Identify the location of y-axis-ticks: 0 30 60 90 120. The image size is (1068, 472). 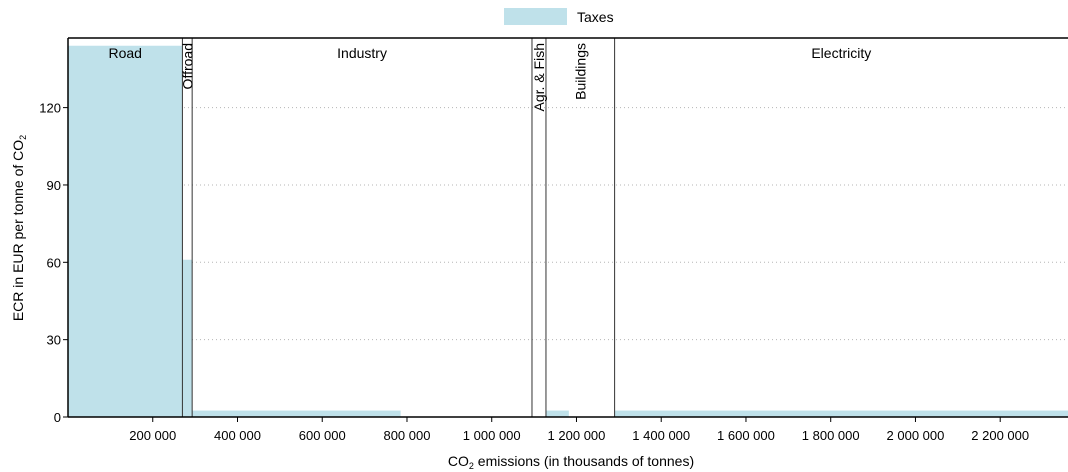
(53, 263).